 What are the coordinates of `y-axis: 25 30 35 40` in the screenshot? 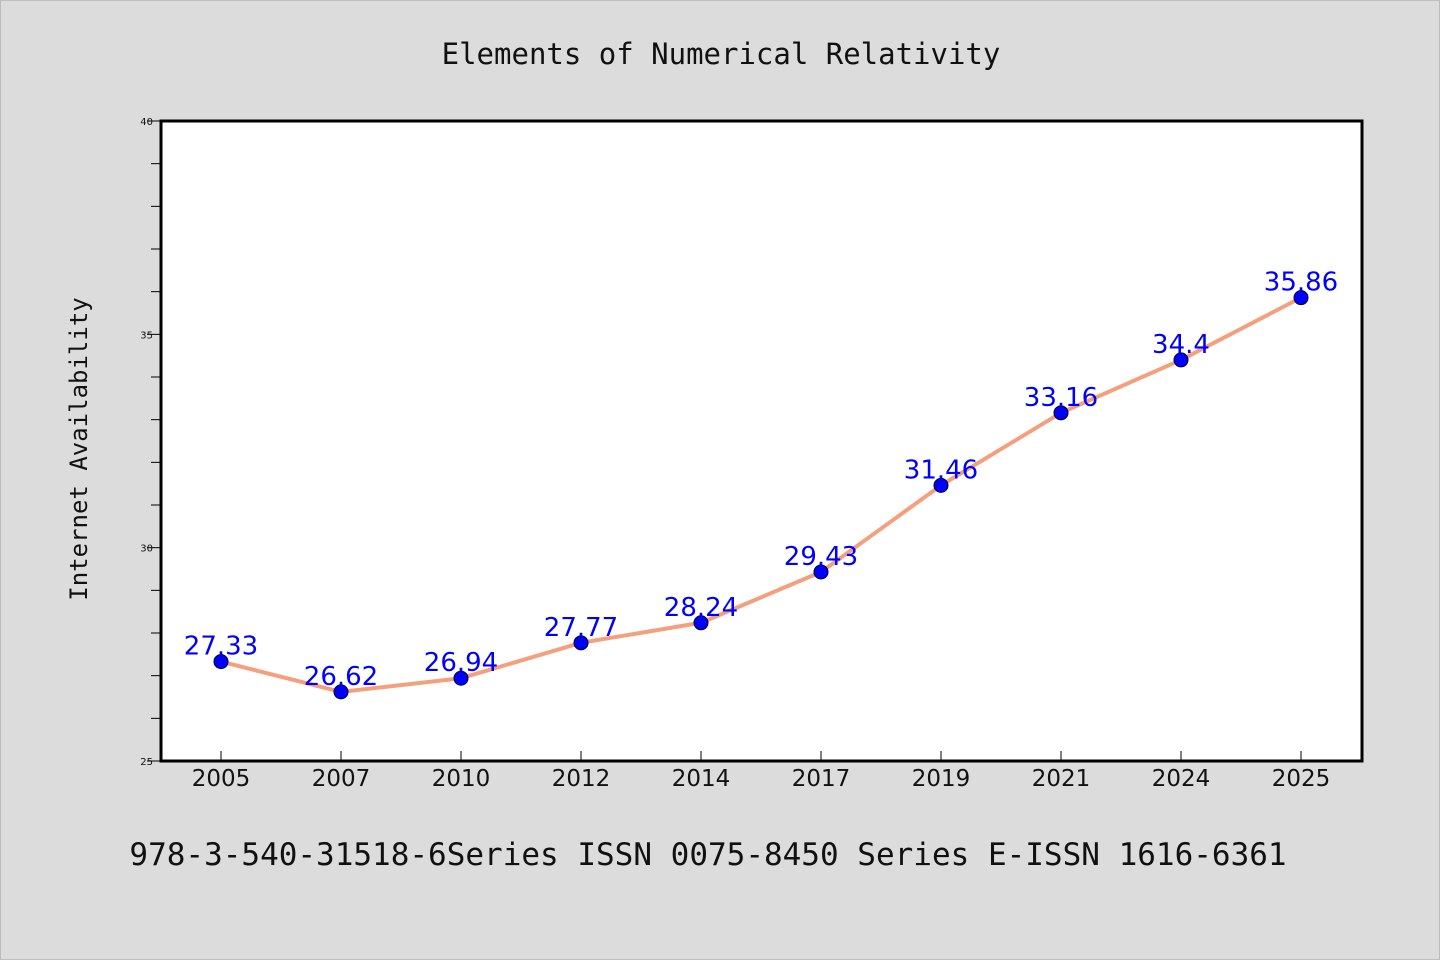 It's located at (150, 442).